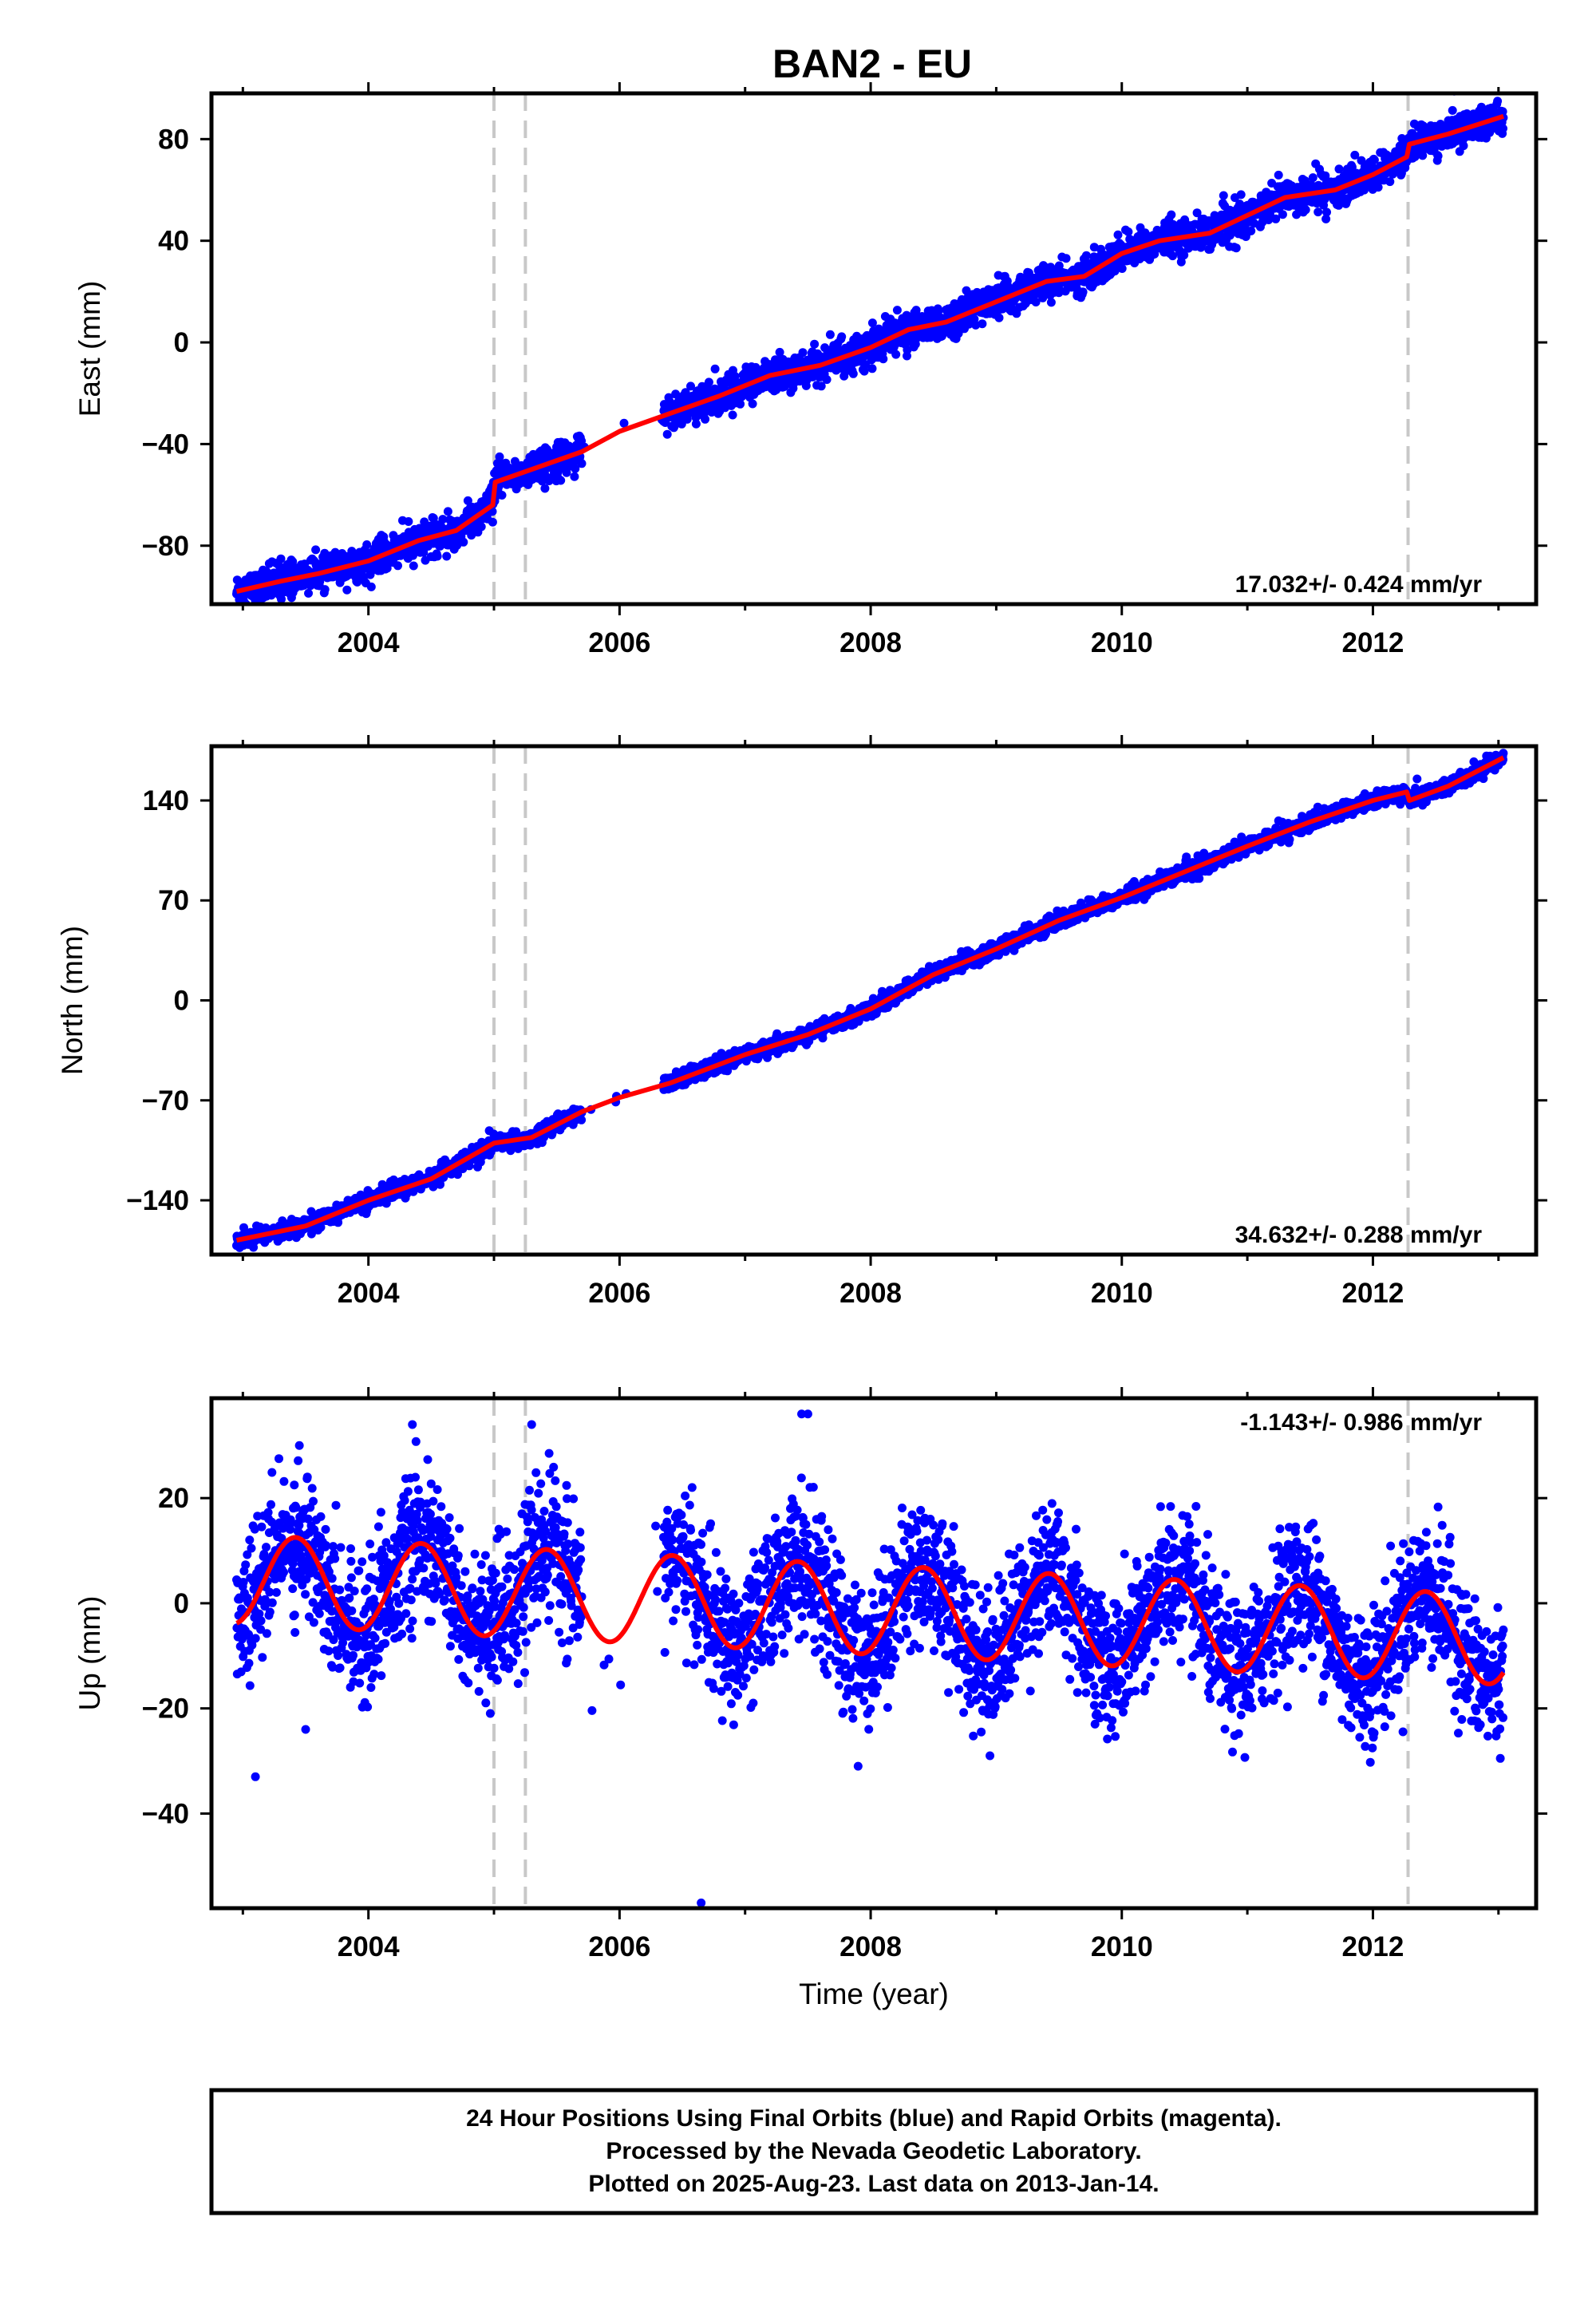 This screenshot has width=1596, height=2316. What do you see at coordinates (173, 242) in the screenshot?
I see `y-tick-label: 40` at bounding box center [173, 242].